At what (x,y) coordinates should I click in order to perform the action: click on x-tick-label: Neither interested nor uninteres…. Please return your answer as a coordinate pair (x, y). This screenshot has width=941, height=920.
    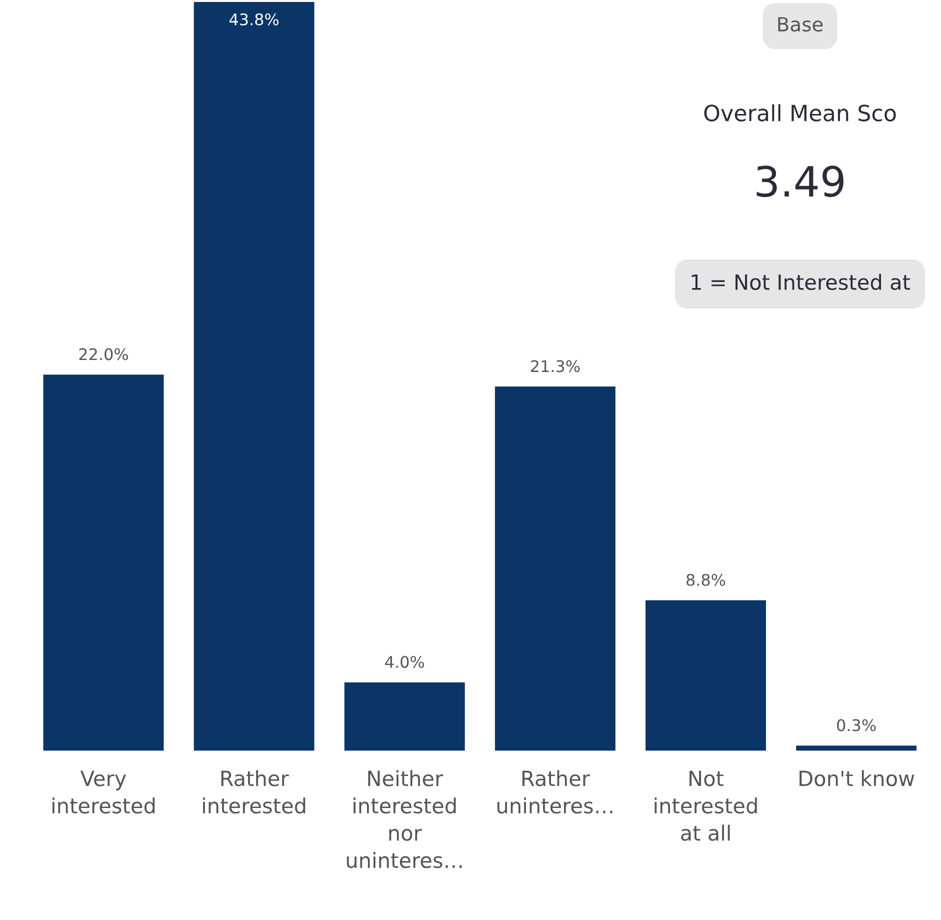
    Looking at the image, I should click on (404, 819).